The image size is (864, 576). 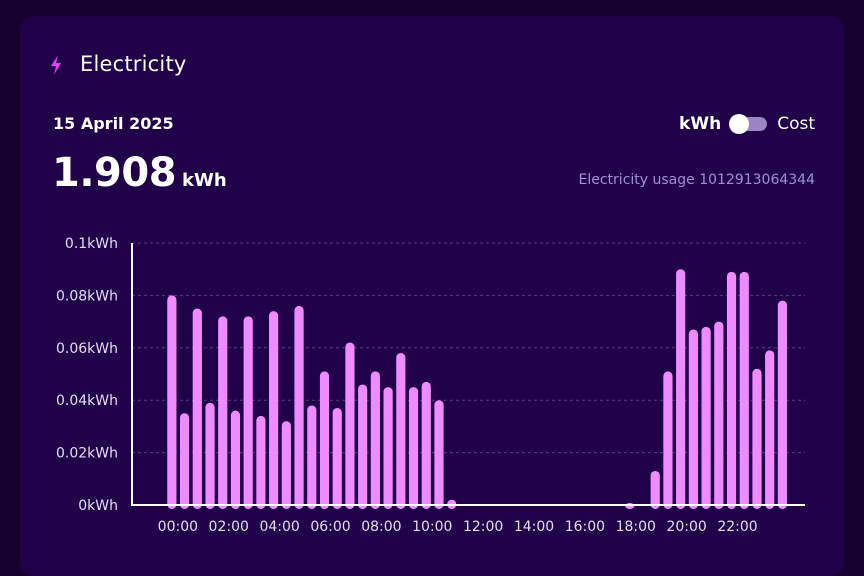 What do you see at coordinates (178, 527) in the screenshot?
I see `x-tick-label: 00:00` at bounding box center [178, 527].